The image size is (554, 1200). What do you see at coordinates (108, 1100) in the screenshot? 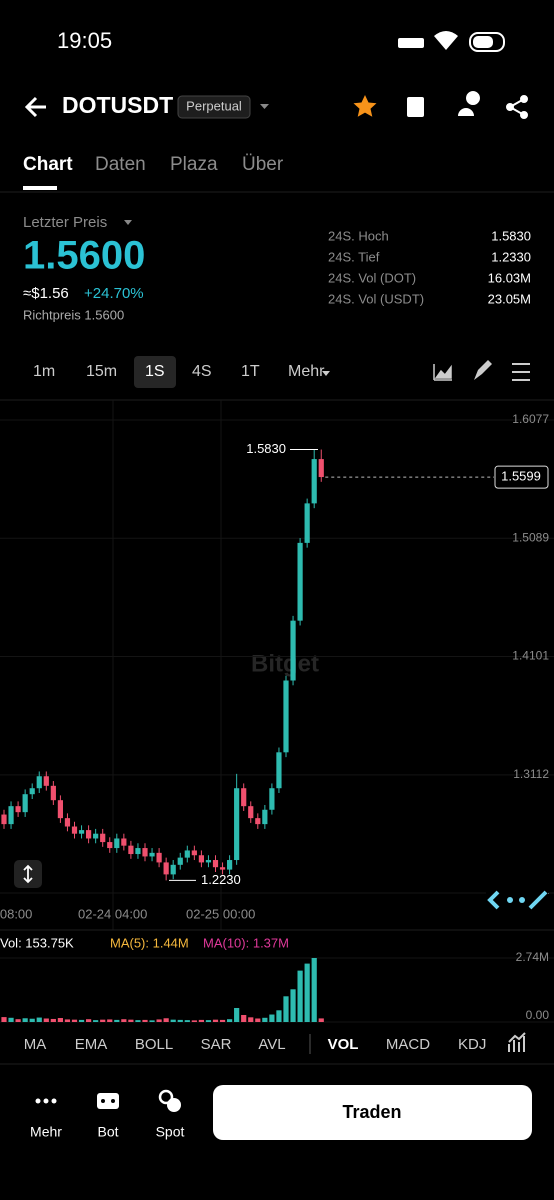
I see `nav-icons` at bounding box center [108, 1100].